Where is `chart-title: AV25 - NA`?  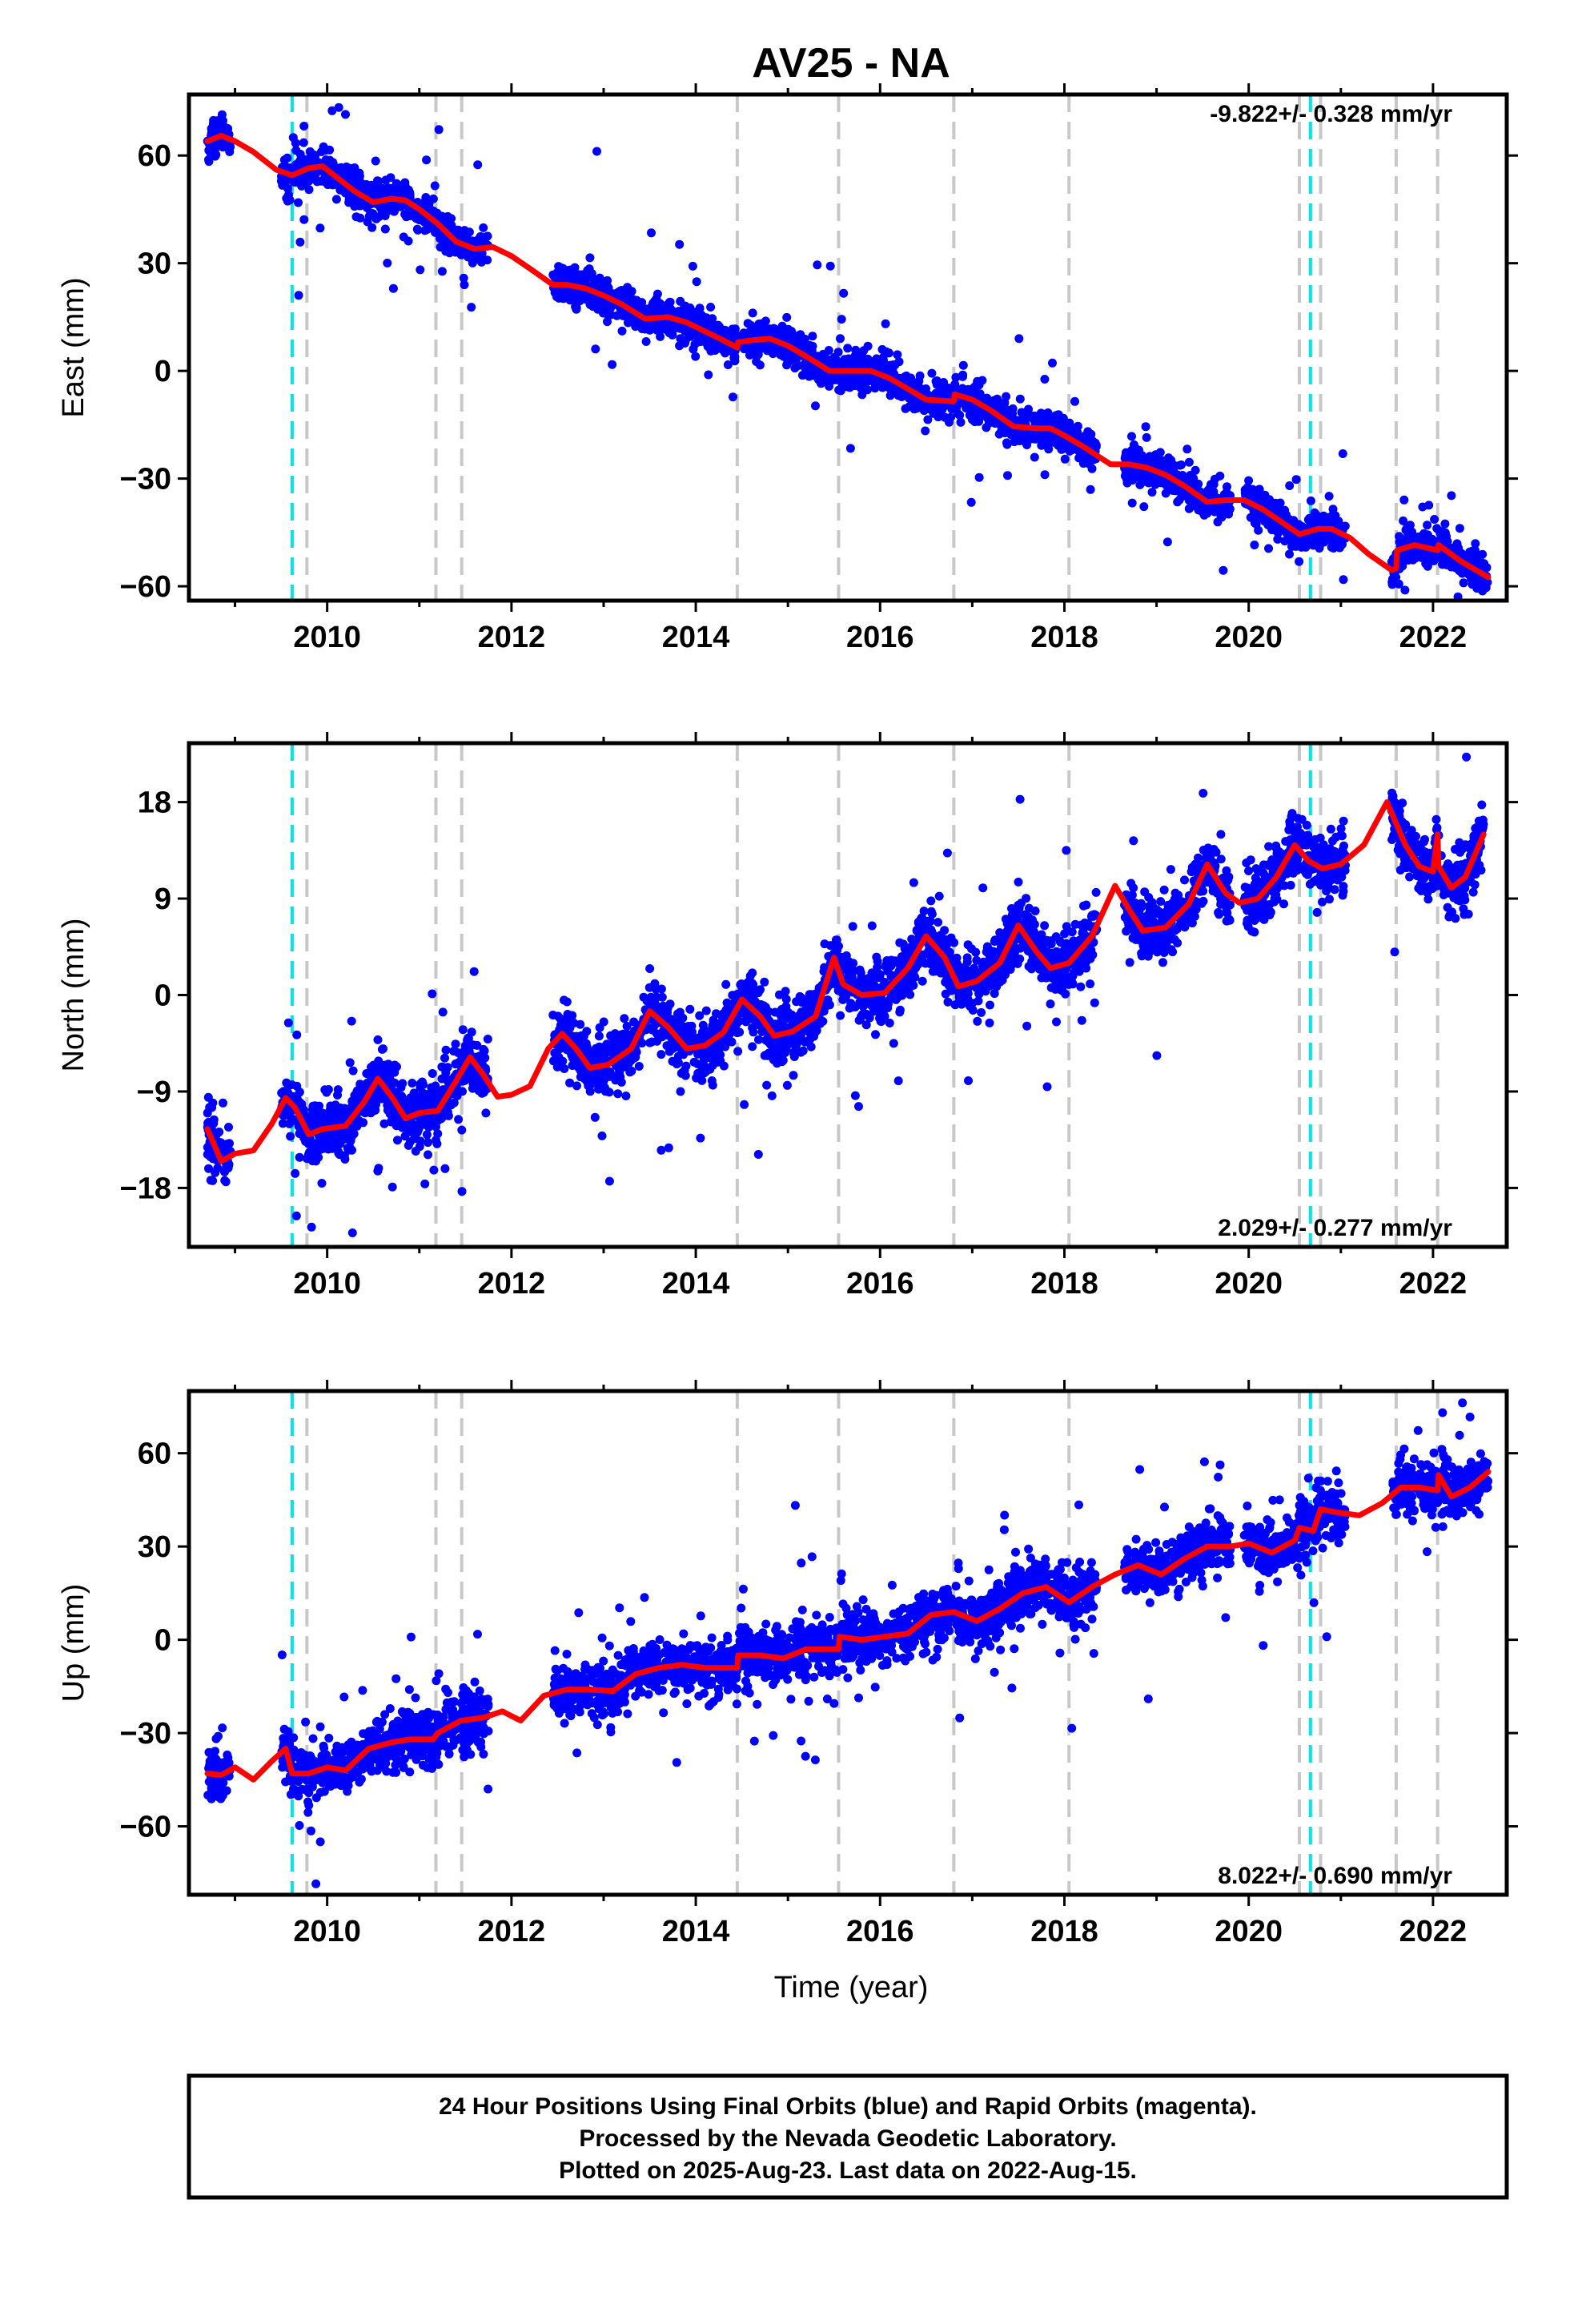 chart-title: AV25 - NA is located at coordinates (851, 63).